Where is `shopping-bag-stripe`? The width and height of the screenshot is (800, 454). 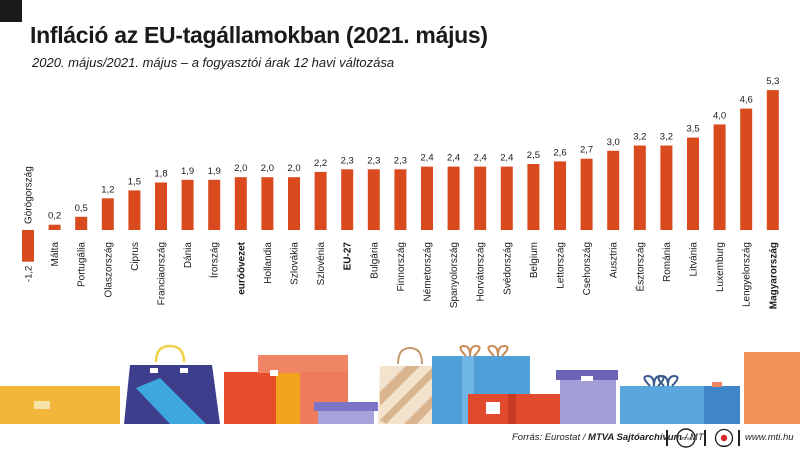
shopping-bag-stripe is located at coordinates (171, 401).